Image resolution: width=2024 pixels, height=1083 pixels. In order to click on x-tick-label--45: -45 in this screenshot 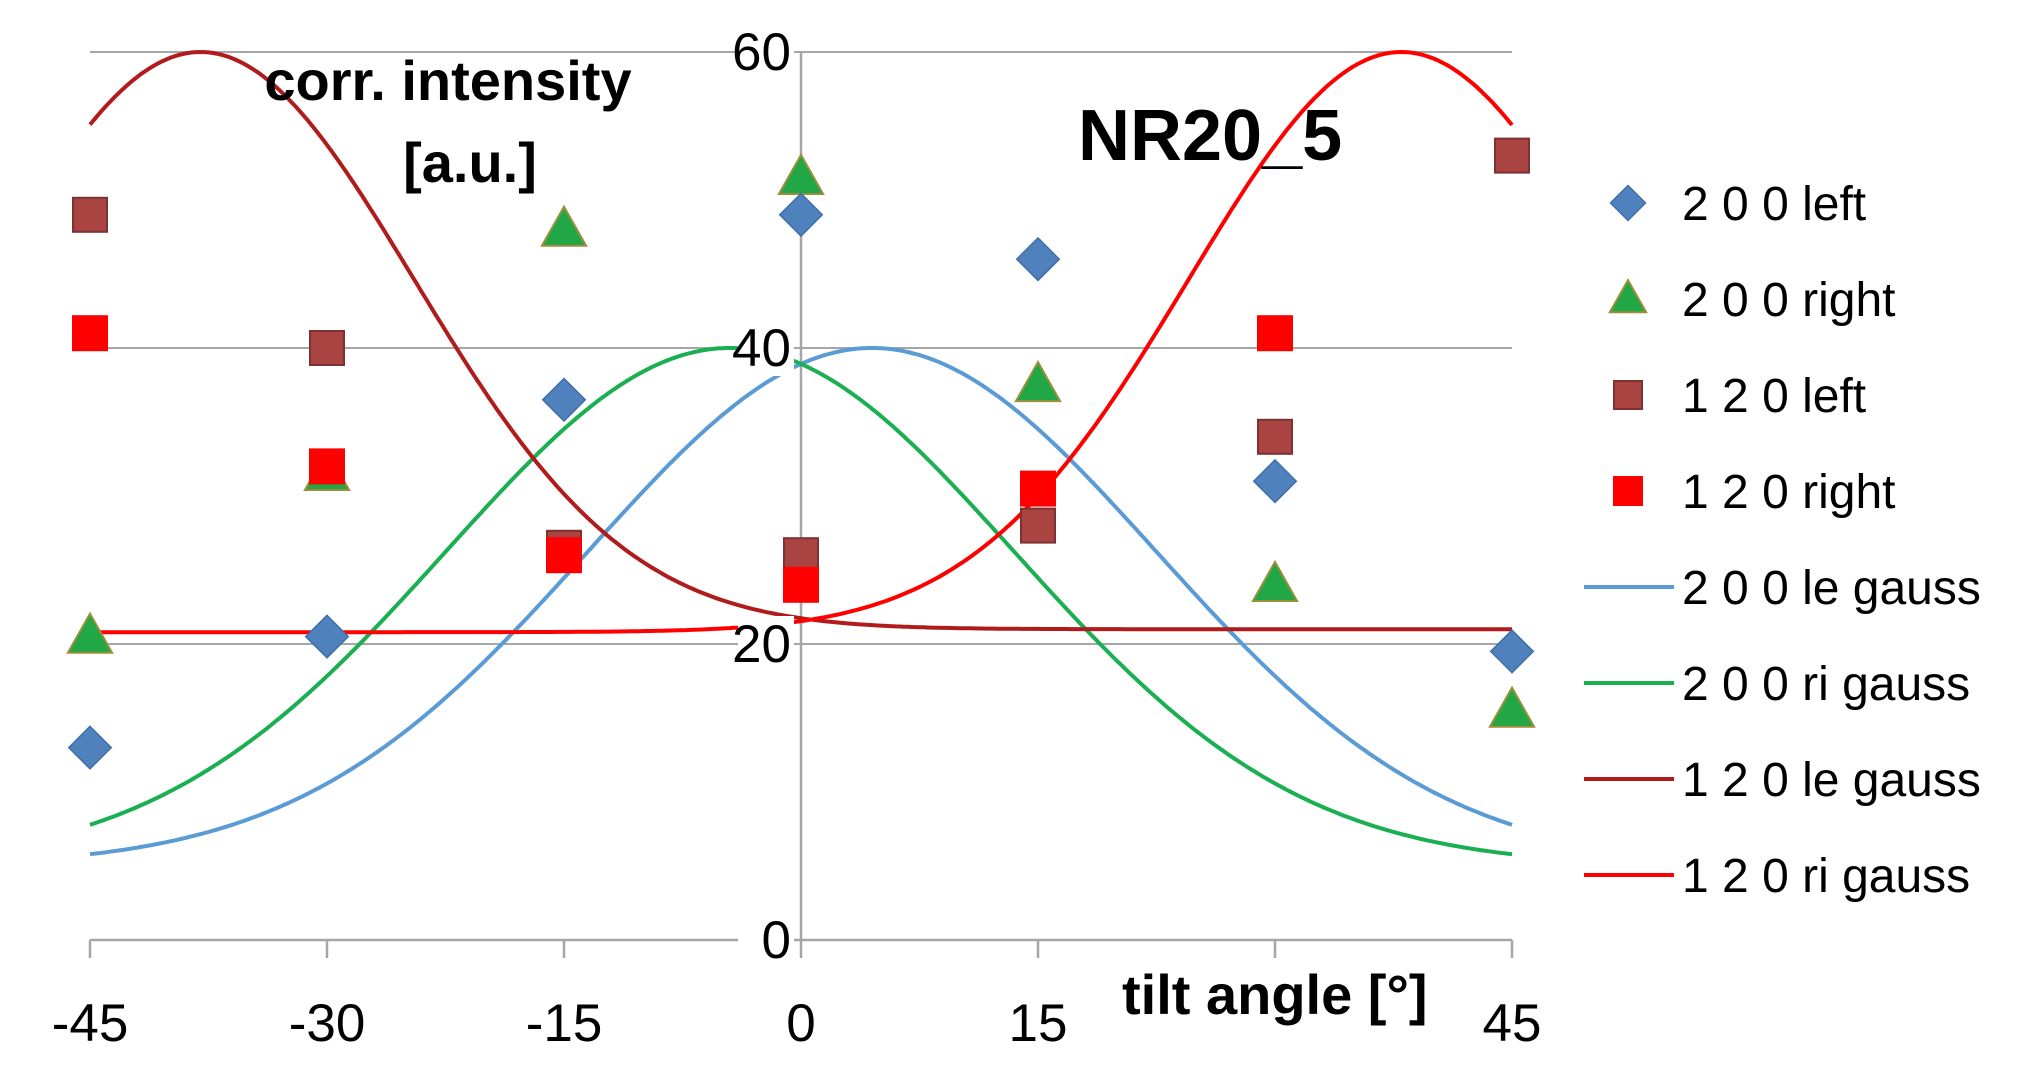, I will do `click(90, 1023)`.